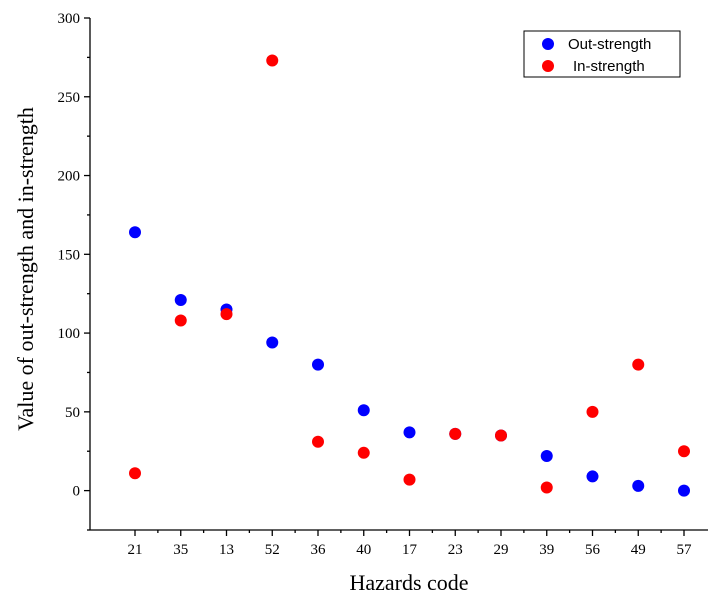 The width and height of the screenshot is (721, 598). Describe the element at coordinates (548, 44) in the screenshot. I see `legend-marker-out-strength` at that location.